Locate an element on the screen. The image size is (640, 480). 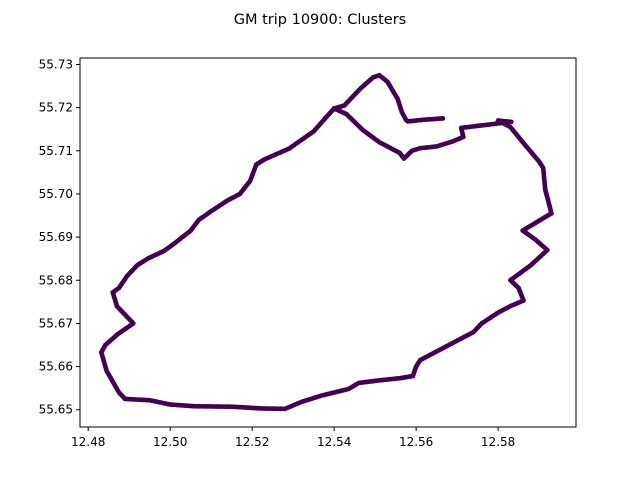
chart-title: GM trip 10900: Clusters is located at coordinates (320, 20).